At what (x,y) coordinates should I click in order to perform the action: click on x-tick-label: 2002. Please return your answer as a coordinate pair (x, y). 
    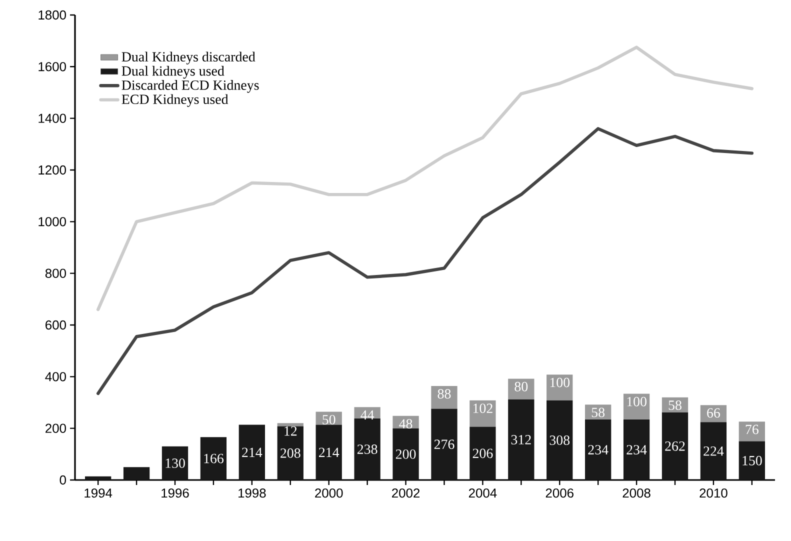
    Looking at the image, I should click on (406, 493).